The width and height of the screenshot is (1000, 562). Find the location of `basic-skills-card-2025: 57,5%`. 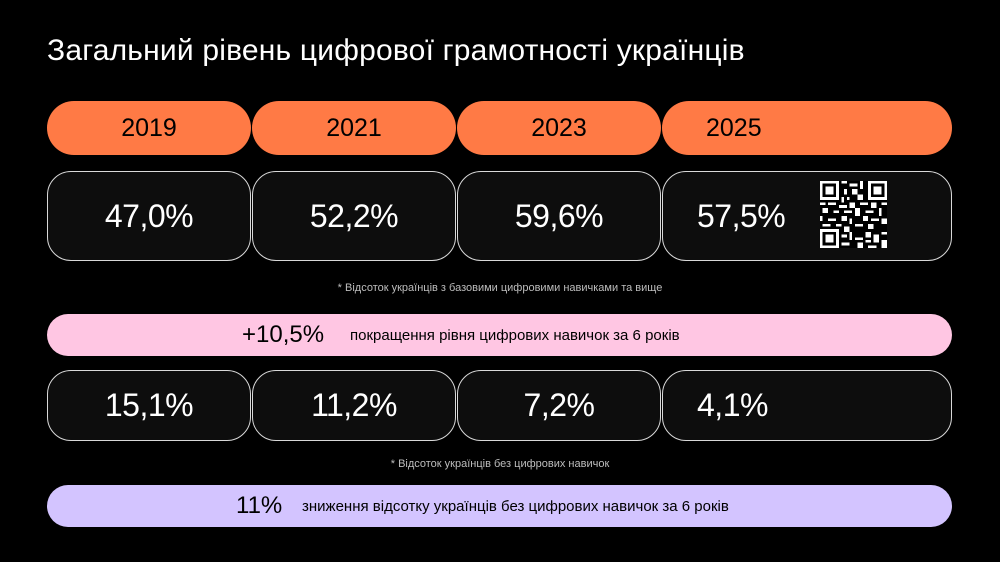

basic-skills-card-2025: 57,5% is located at coordinates (807, 216).